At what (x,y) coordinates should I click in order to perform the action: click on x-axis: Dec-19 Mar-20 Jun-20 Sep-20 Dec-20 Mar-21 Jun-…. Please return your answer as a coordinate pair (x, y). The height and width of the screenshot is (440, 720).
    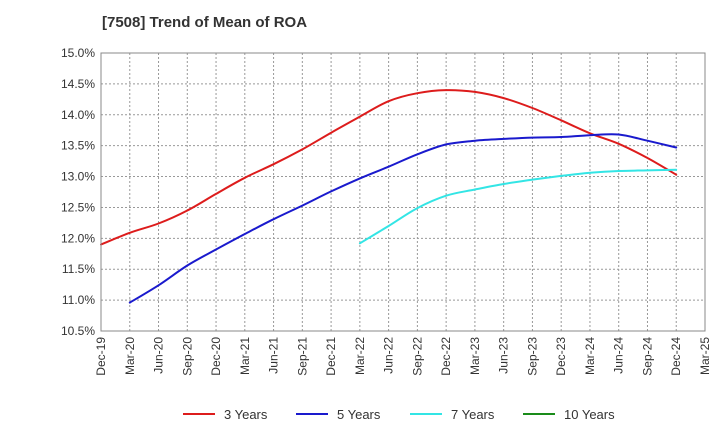
    Looking at the image, I should click on (403, 356).